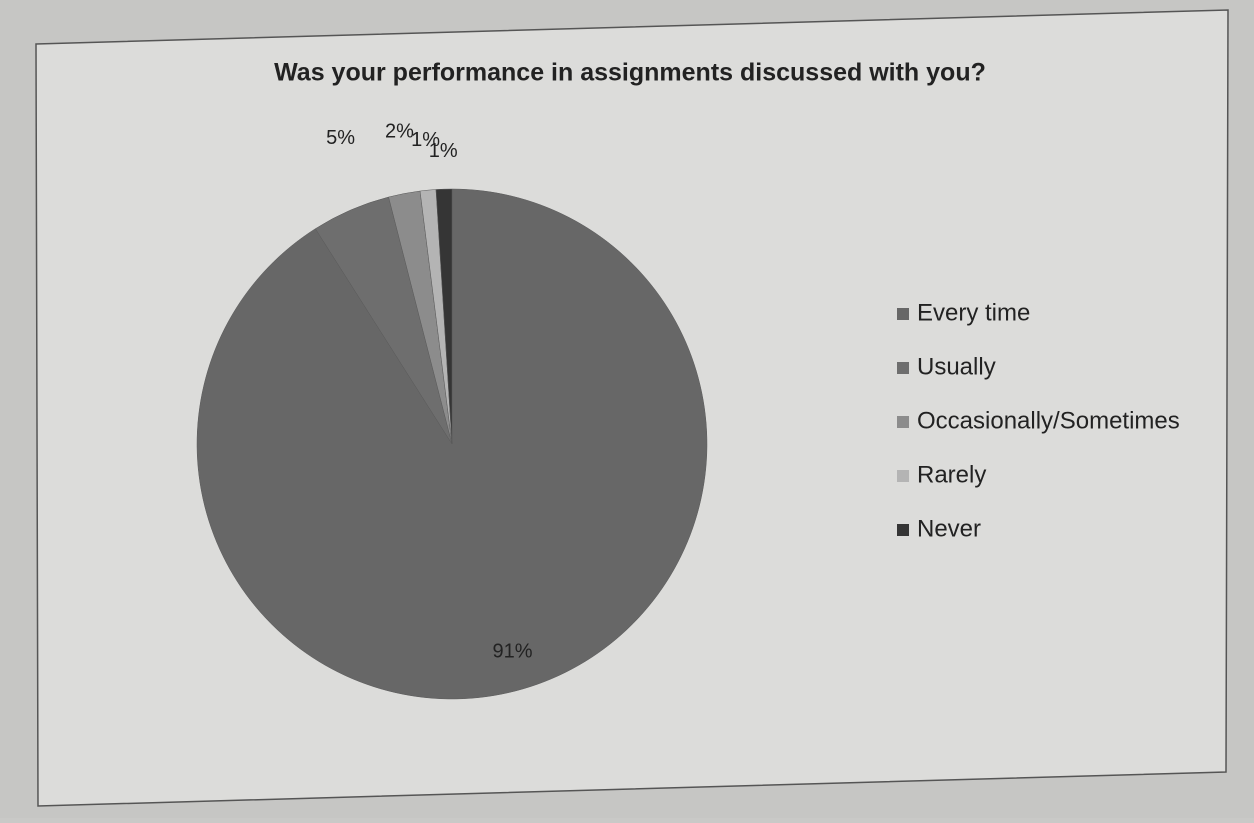 Image resolution: width=1254 pixels, height=823 pixels. I want to click on legend-label: Rarely, so click(951, 474).